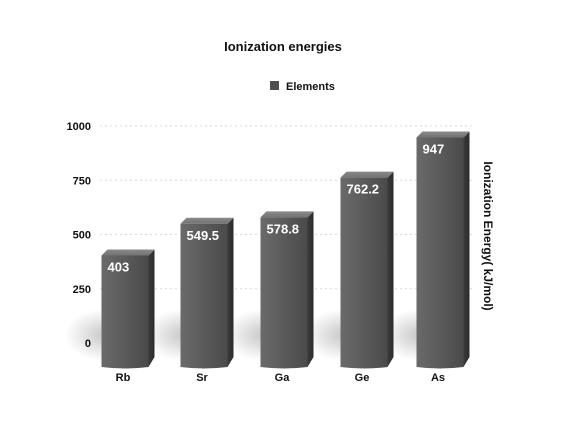  What do you see at coordinates (438, 378) in the screenshot?
I see `x-tick-label: As` at bounding box center [438, 378].